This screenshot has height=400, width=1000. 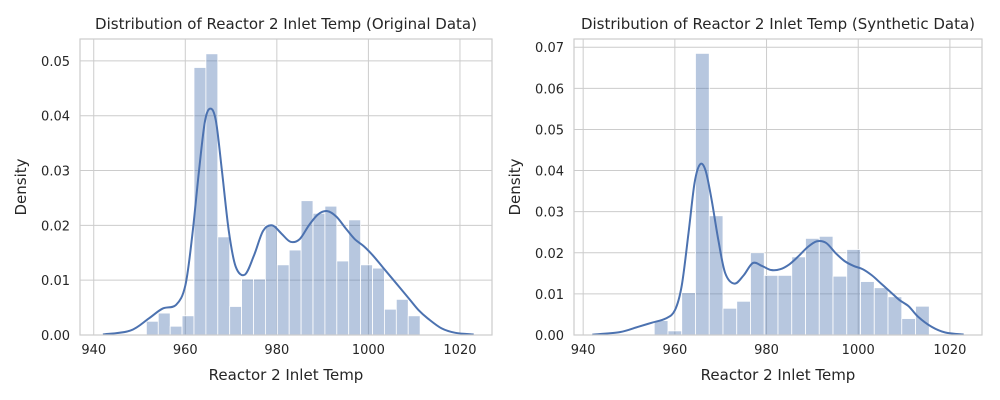 What do you see at coordinates (549, 89) in the screenshot?
I see `y-tick-label: 0.06` at bounding box center [549, 89].